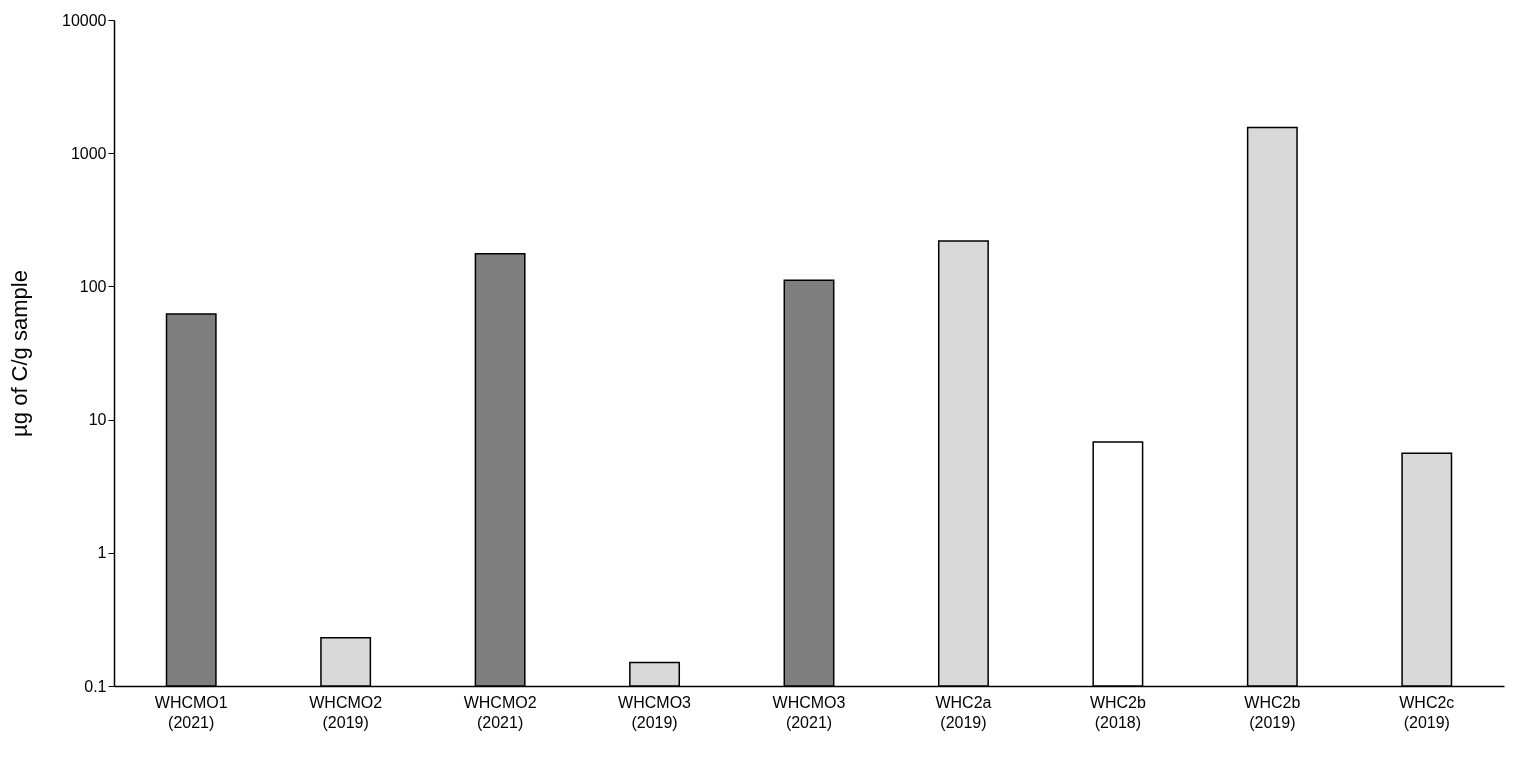  What do you see at coordinates (93, 286) in the screenshot?
I see `y-tick-label: 100` at bounding box center [93, 286].